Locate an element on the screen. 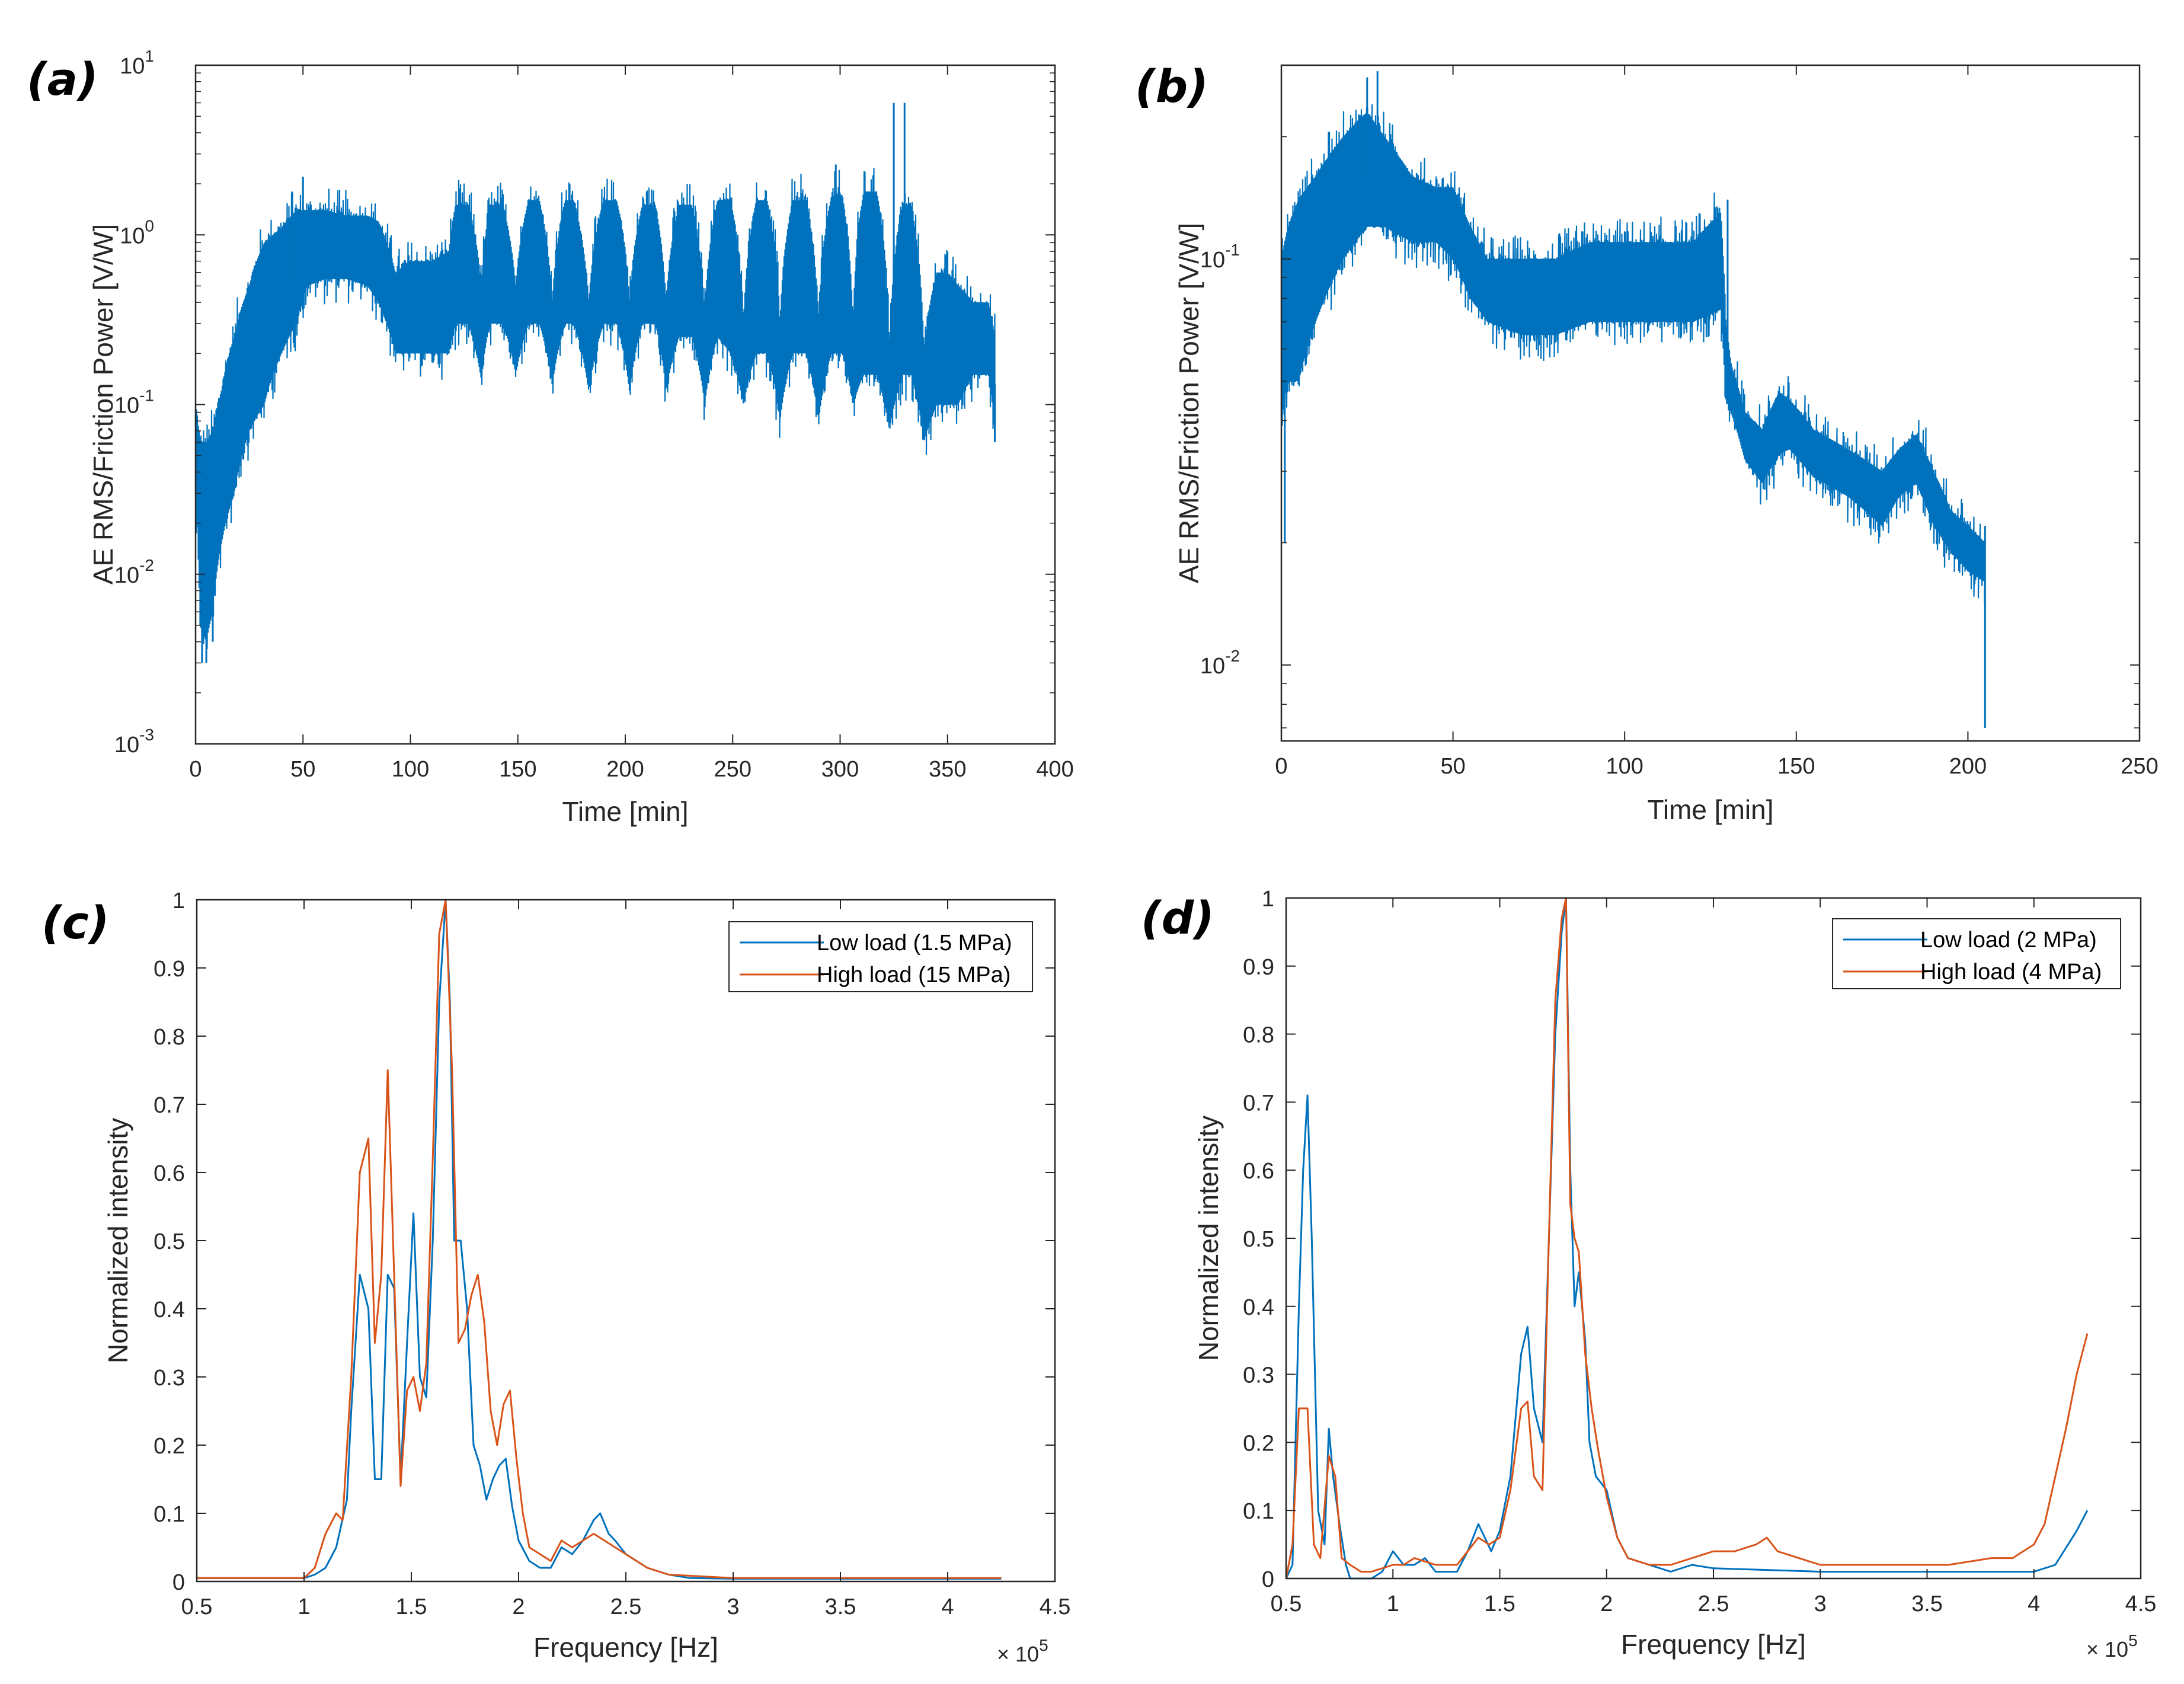 Image resolution: width=2184 pixels, height=1684 pixels. x-tick-label: 350 is located at coordinates (947, 769).